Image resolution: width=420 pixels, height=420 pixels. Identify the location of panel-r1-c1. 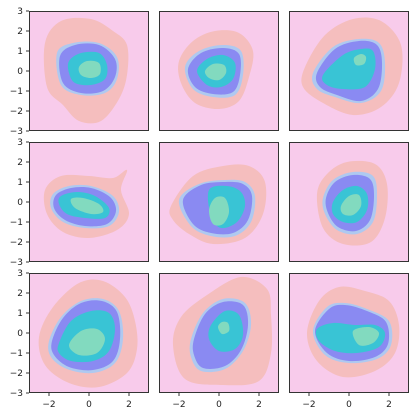
(219, 202).